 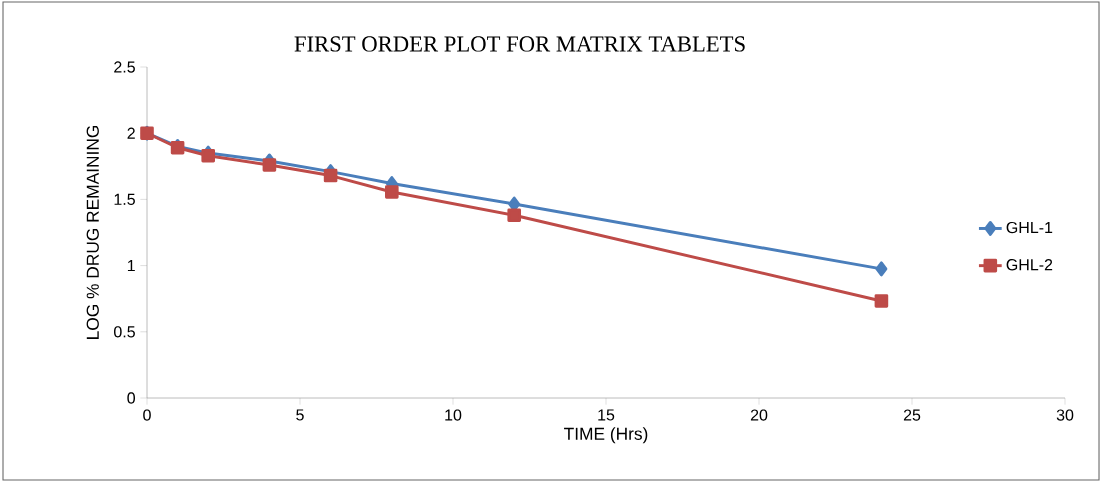 I want to click on x-tick-label: 20, so click(x=759, y=415).